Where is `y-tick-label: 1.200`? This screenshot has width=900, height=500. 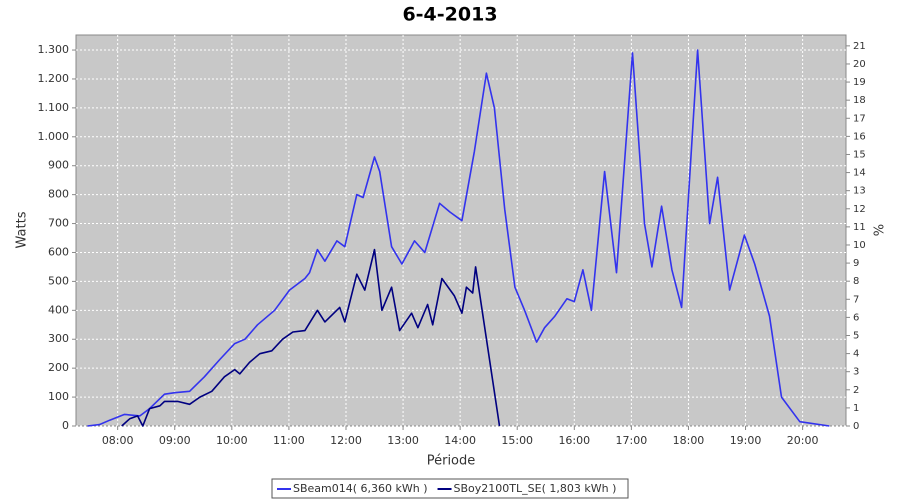 y-tick-label: 1.200 is located at coordinates (54, 78).